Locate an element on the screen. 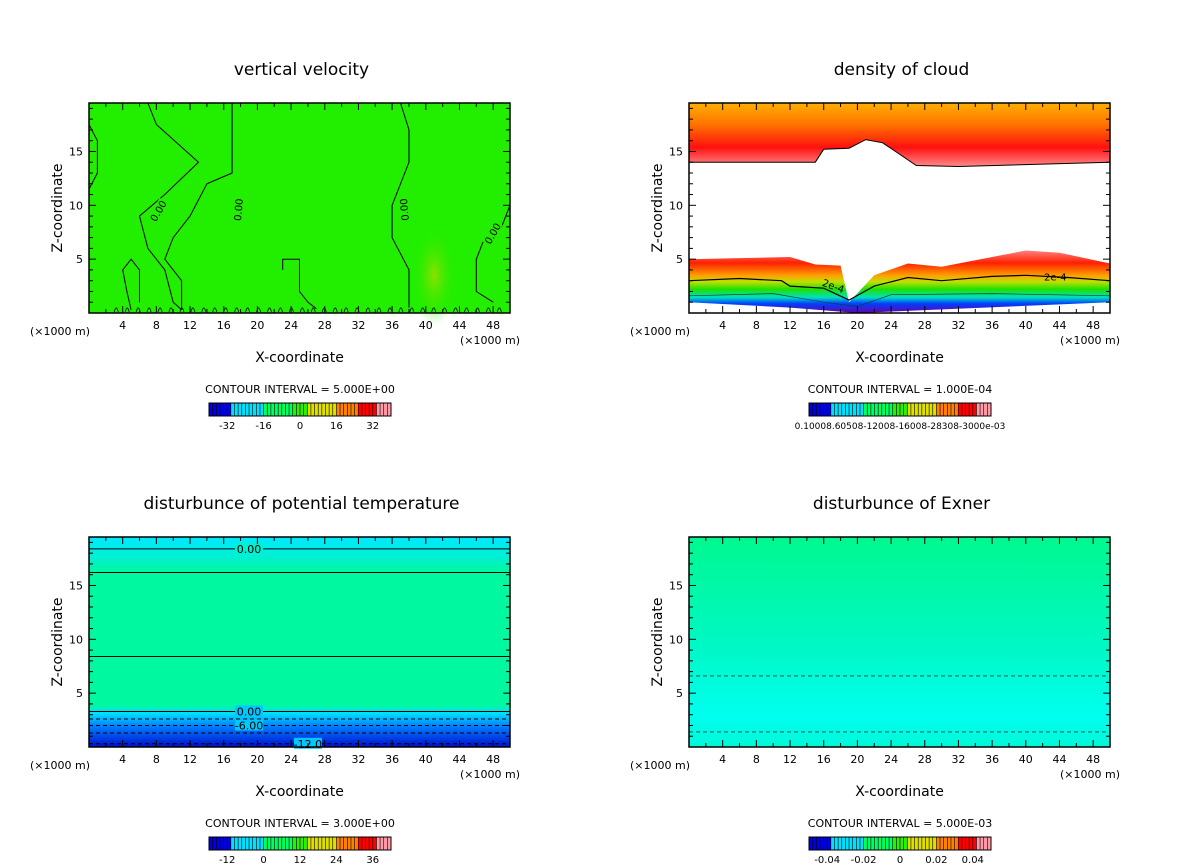 The width and height of the screenshot is (1200, 868). colorbar-tick-label: -12 is located at coordinates (227, 860).